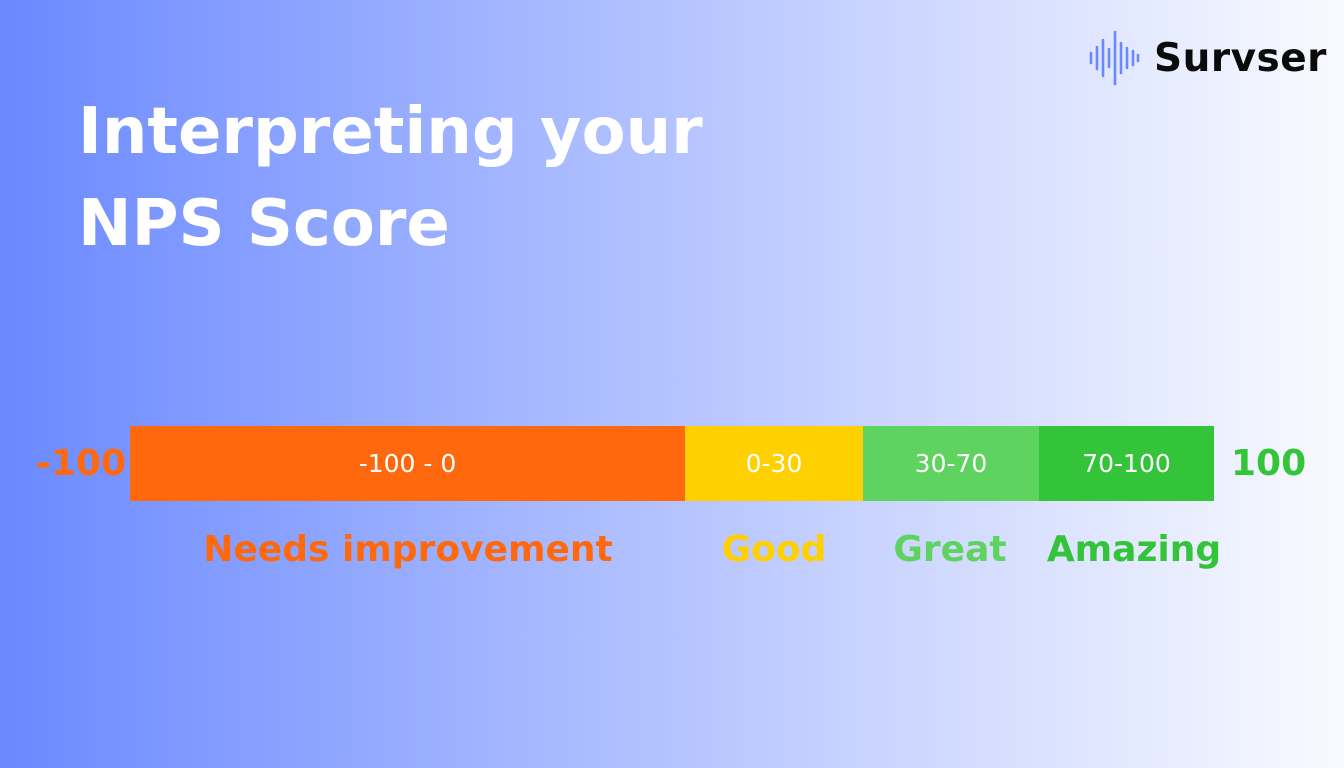 The width and height of the screenshot is (1344, 768). What do you see at coordinates (950, 549) in the screenshot?
I see `category-great: Great` at bounding box center [950, 549].